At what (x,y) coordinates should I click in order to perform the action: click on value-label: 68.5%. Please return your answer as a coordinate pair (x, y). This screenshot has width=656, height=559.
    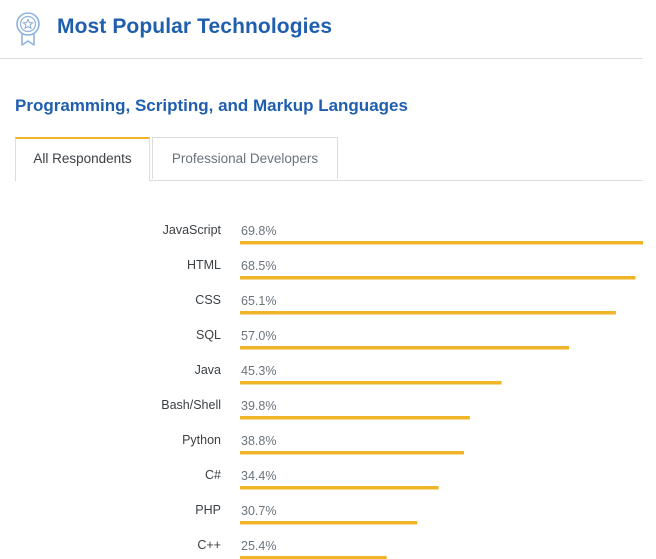
    Looking at the image, I should click on (258, 266).